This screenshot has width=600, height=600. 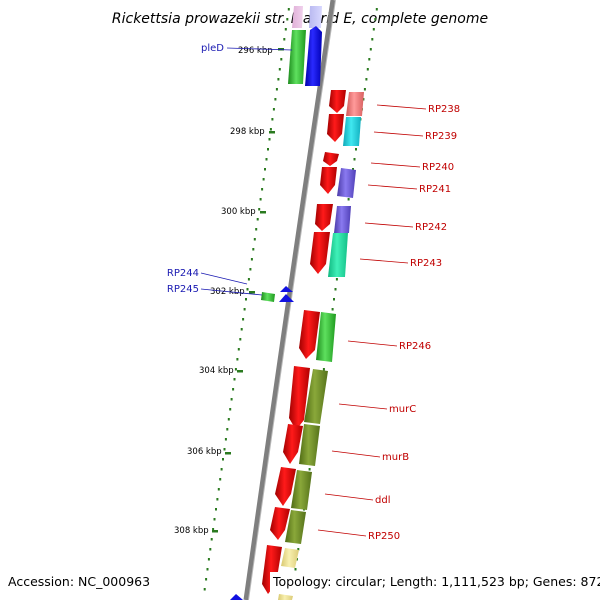 What do you see at coordinates (224, 278) in the screenshot?
I see `leader-RP244` at bounding box center [224, 278].